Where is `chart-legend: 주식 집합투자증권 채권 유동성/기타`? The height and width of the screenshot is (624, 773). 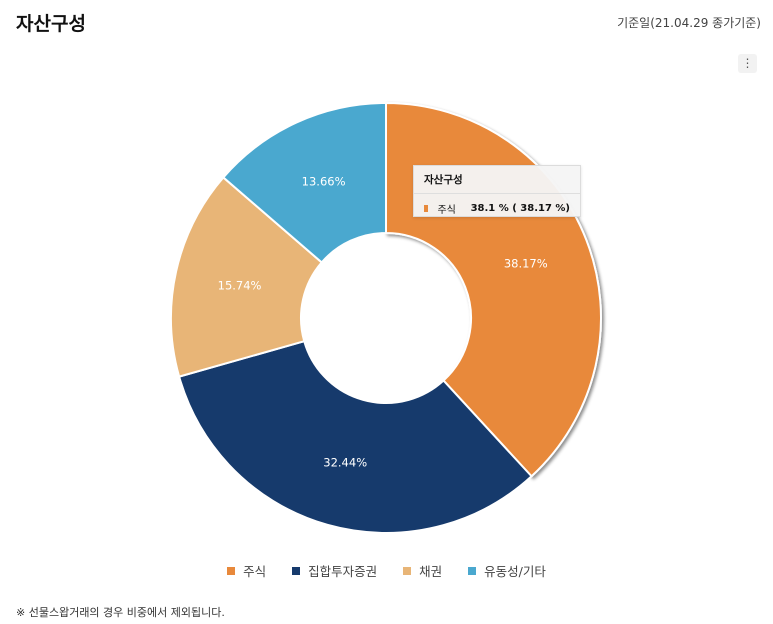
chart-legend: 주식 집합투자증권 채권 유동성/기타 is located at coordinates (386, 570).